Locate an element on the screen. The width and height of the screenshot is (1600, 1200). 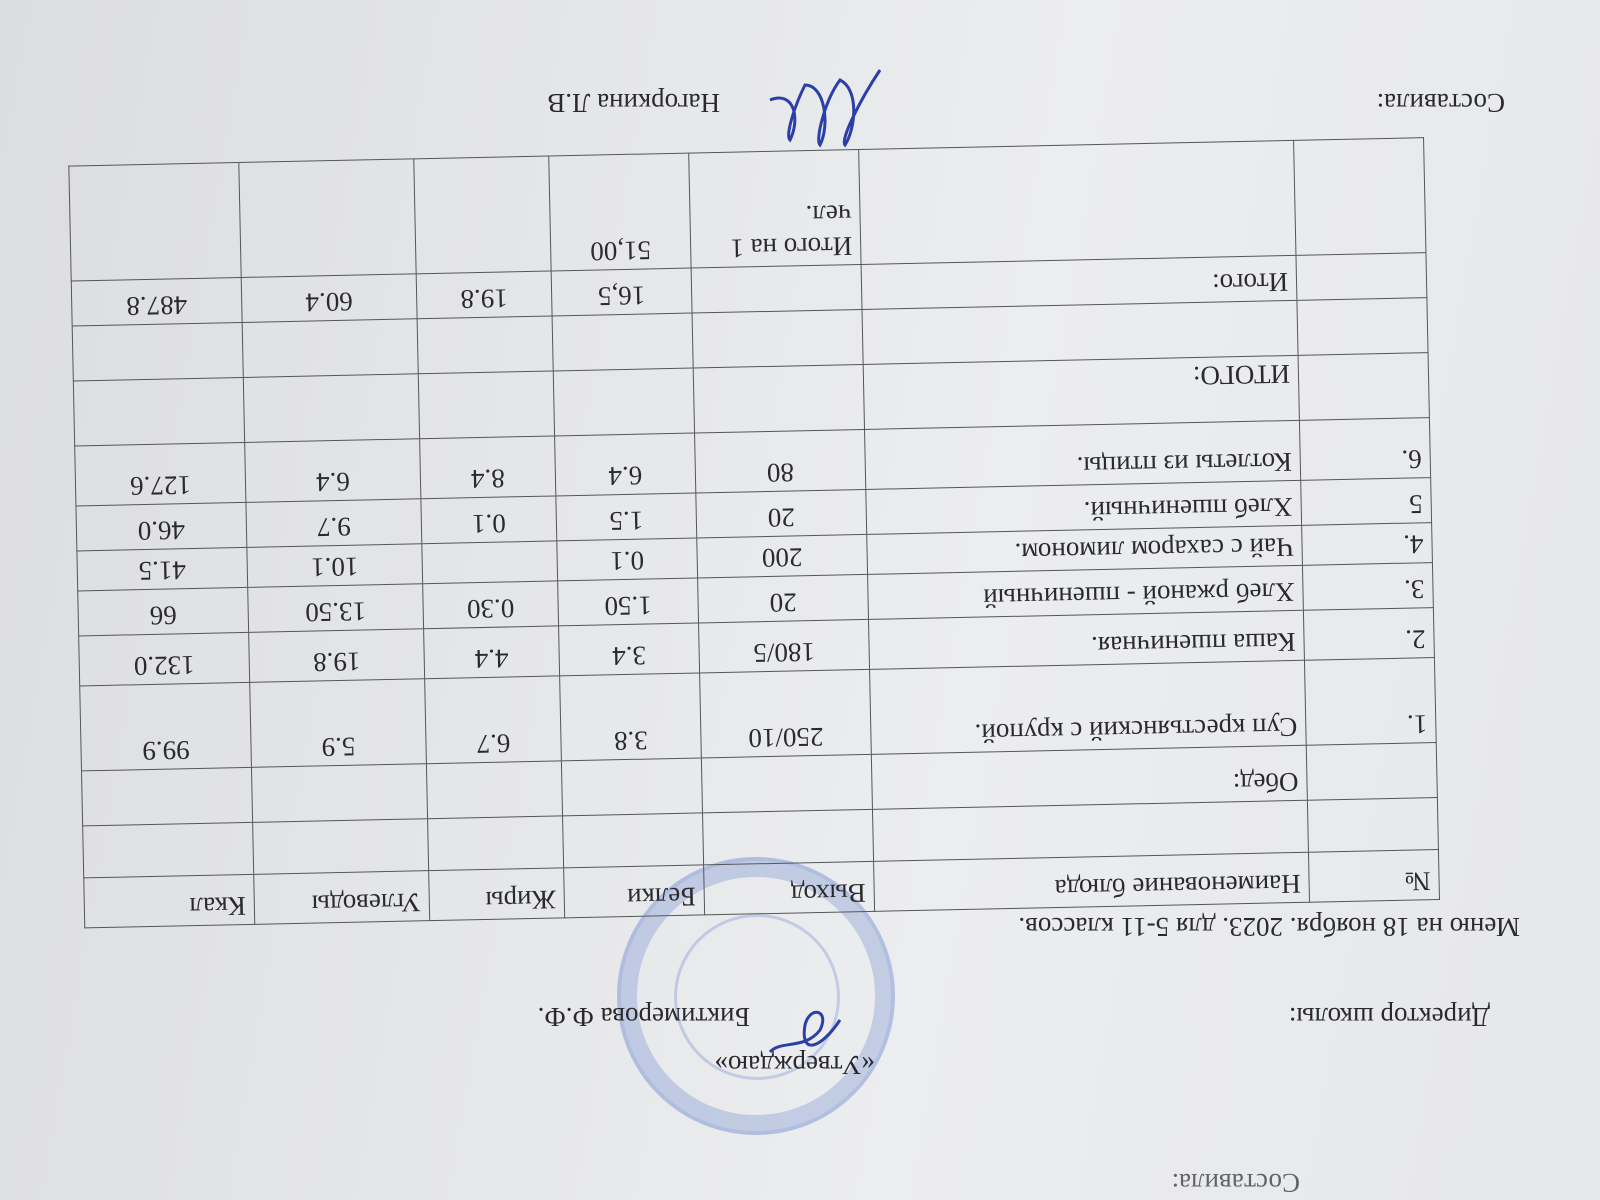
dish-carbs: 10.1 is located at coordinates (334, 565).